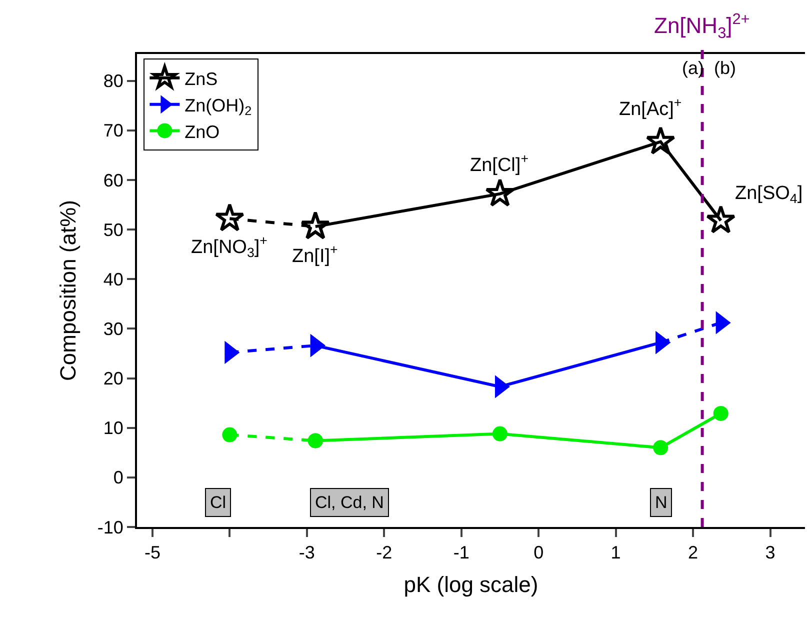 This screenshot has width=807, height=619. Describe the element at coordinates (769, 194) in the screenshot. I see `annotation: Zn[SO$_{4}$]` at that location.